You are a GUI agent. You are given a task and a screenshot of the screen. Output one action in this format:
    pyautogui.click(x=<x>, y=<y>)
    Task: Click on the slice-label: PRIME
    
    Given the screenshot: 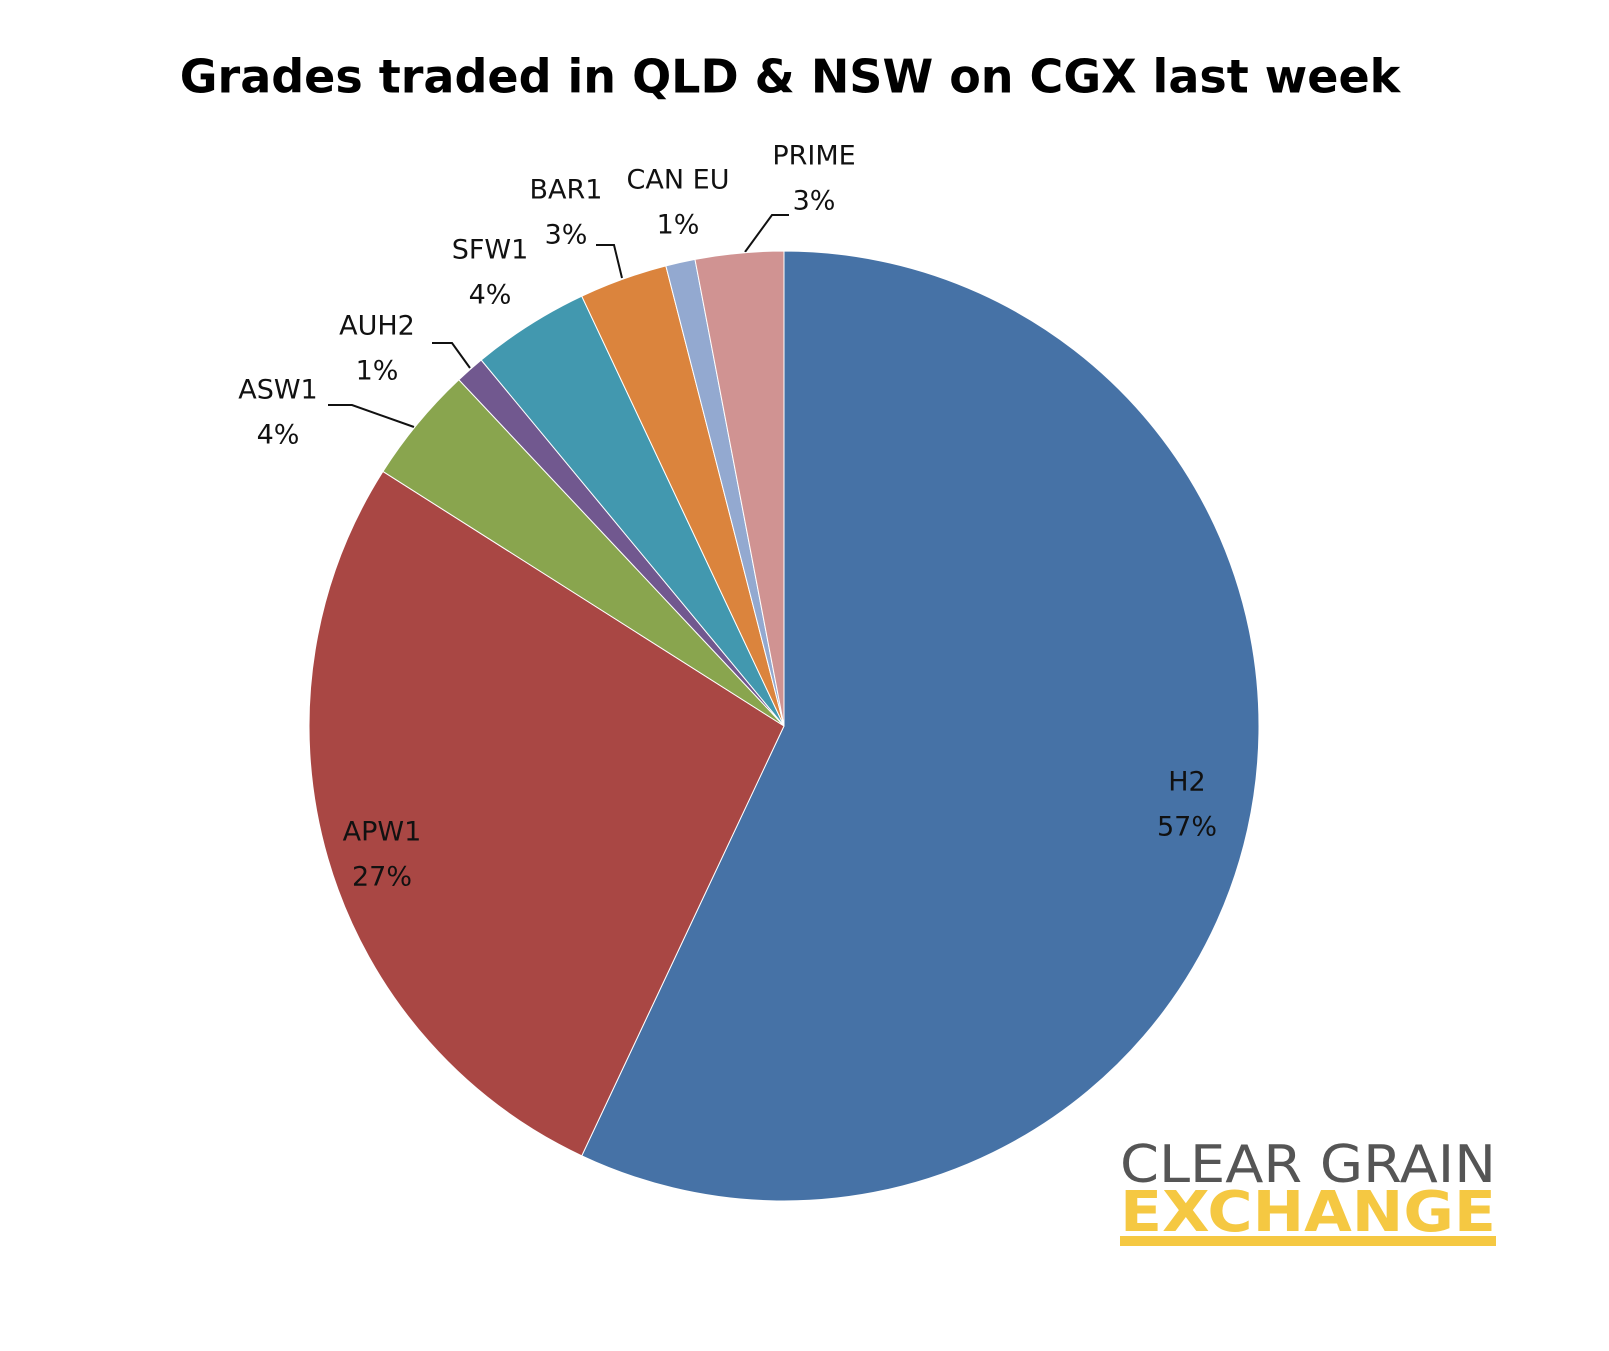 What is the action you would take?
    pyautogui.click(x=813, y=156)
    